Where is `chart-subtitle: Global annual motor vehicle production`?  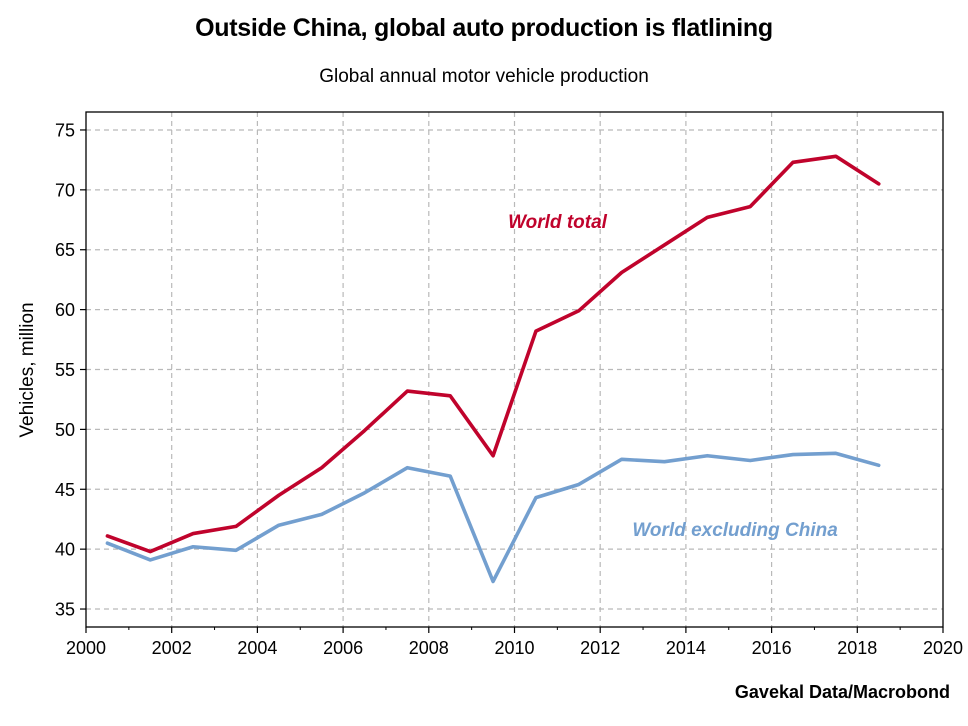
chart-subtitle: Global annual motor vehicle production is located at coordinates (484, 76).